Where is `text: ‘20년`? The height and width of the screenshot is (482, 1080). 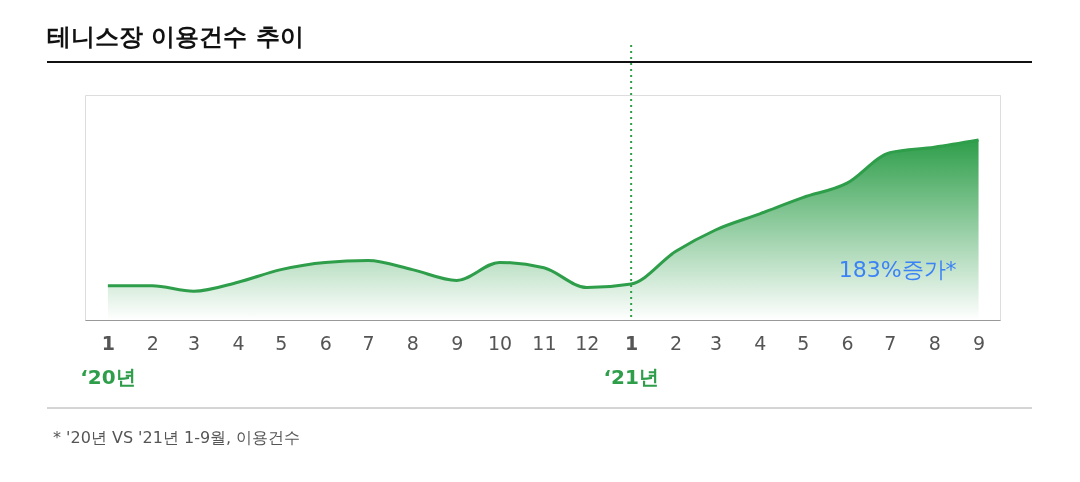
text: ‘20년 is located at coordinates (108, 377).